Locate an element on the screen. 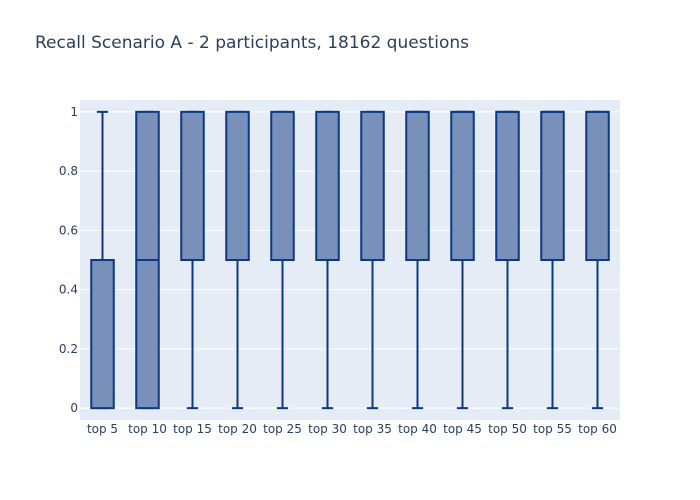 This screenshot has width=700, height=500. y-tick-label: 0.4 is located at coordinates (68, 290).